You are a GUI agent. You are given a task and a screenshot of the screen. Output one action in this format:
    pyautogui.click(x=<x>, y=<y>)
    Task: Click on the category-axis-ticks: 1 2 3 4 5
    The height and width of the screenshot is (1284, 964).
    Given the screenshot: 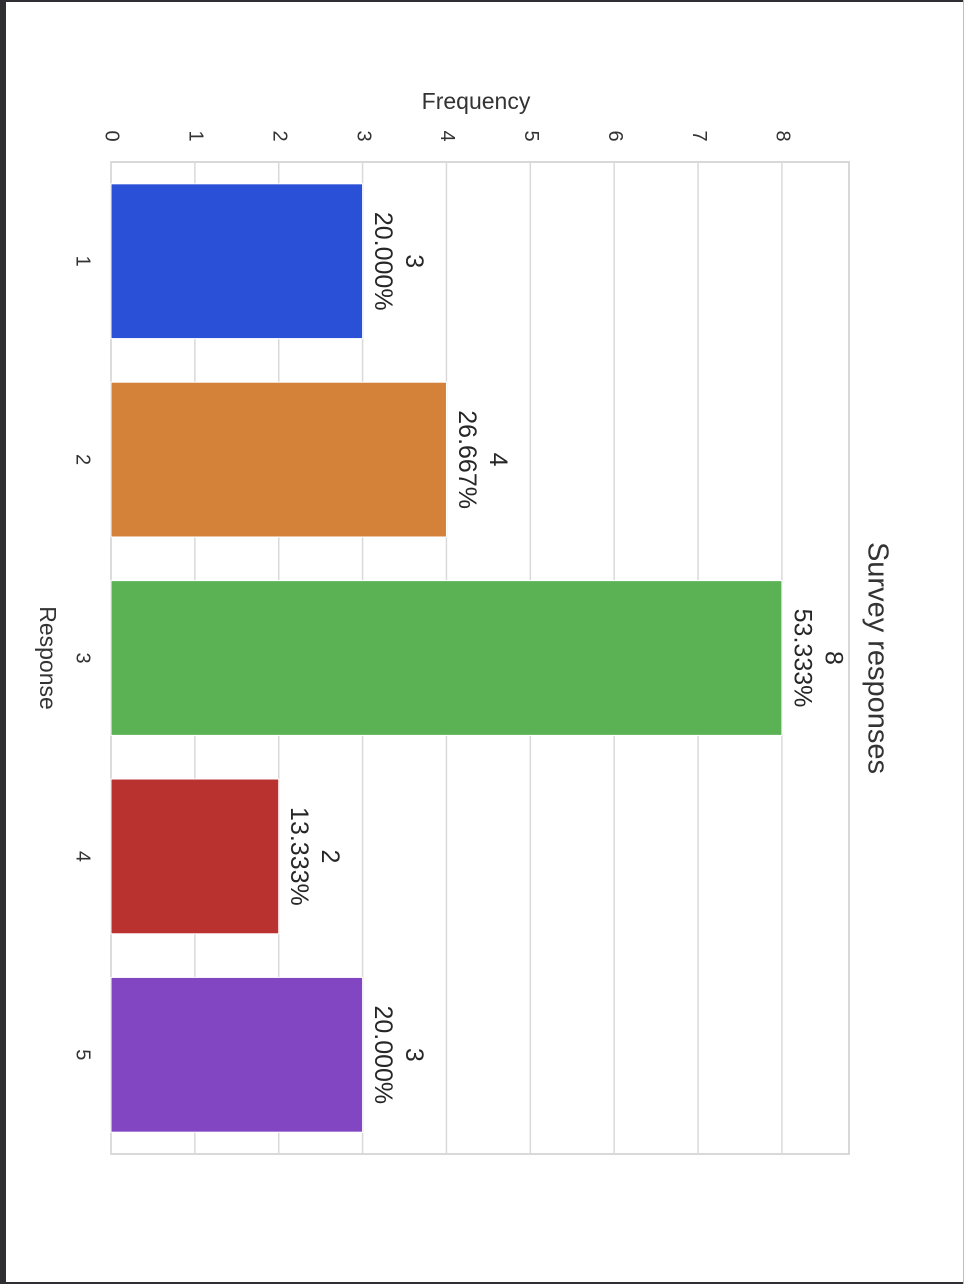 What is the action you would take?
    pyautogui.click(x=83, y=658)
    